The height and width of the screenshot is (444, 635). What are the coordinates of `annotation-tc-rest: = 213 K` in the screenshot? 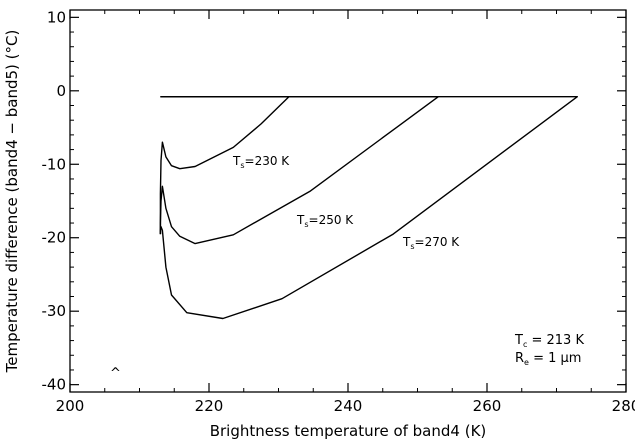 It's located at (555, 340).